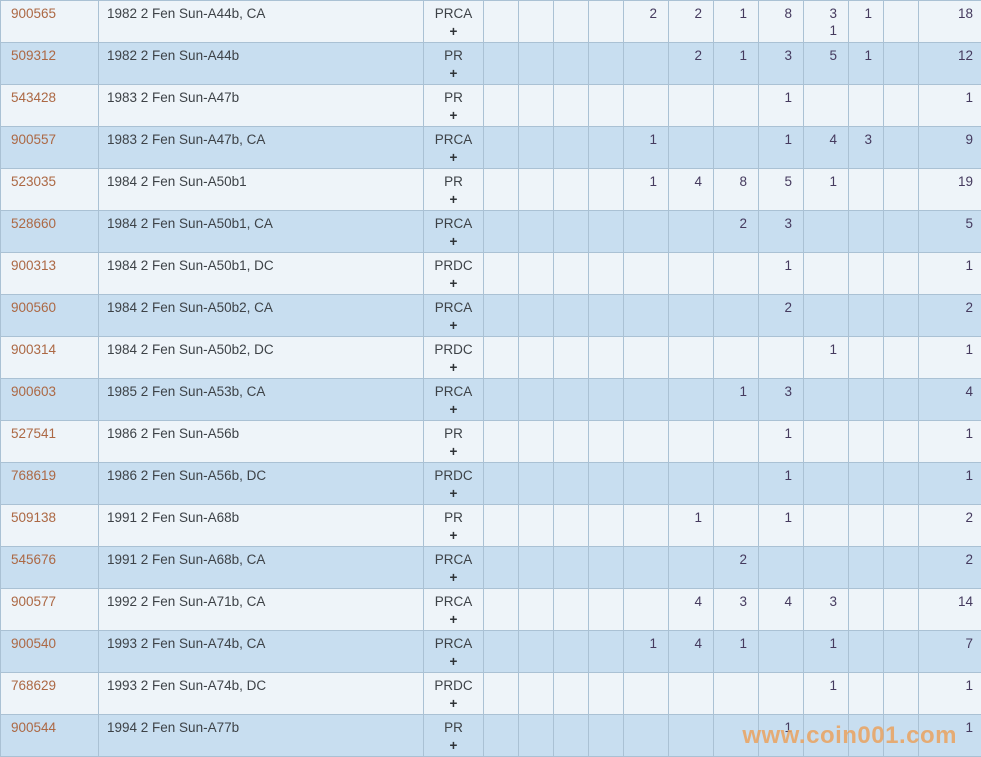 This screenshot has height=757, width=981. What do you see at coordinates (49, 693) in the screenshot?
I see `cert-id-link: 768629` at bounding box center [49, 693].